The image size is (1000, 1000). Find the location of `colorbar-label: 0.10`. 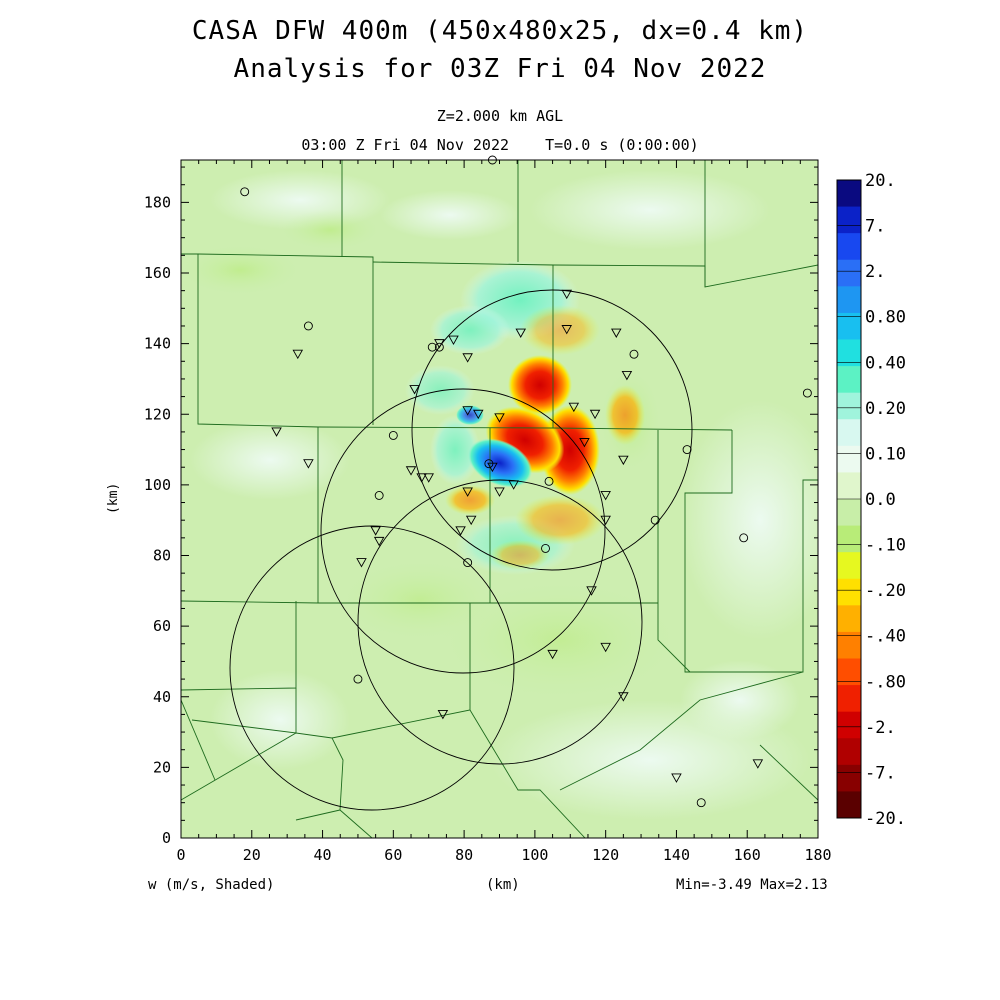

colorbar-label: 0.10 is located at coordinates (885, 454).